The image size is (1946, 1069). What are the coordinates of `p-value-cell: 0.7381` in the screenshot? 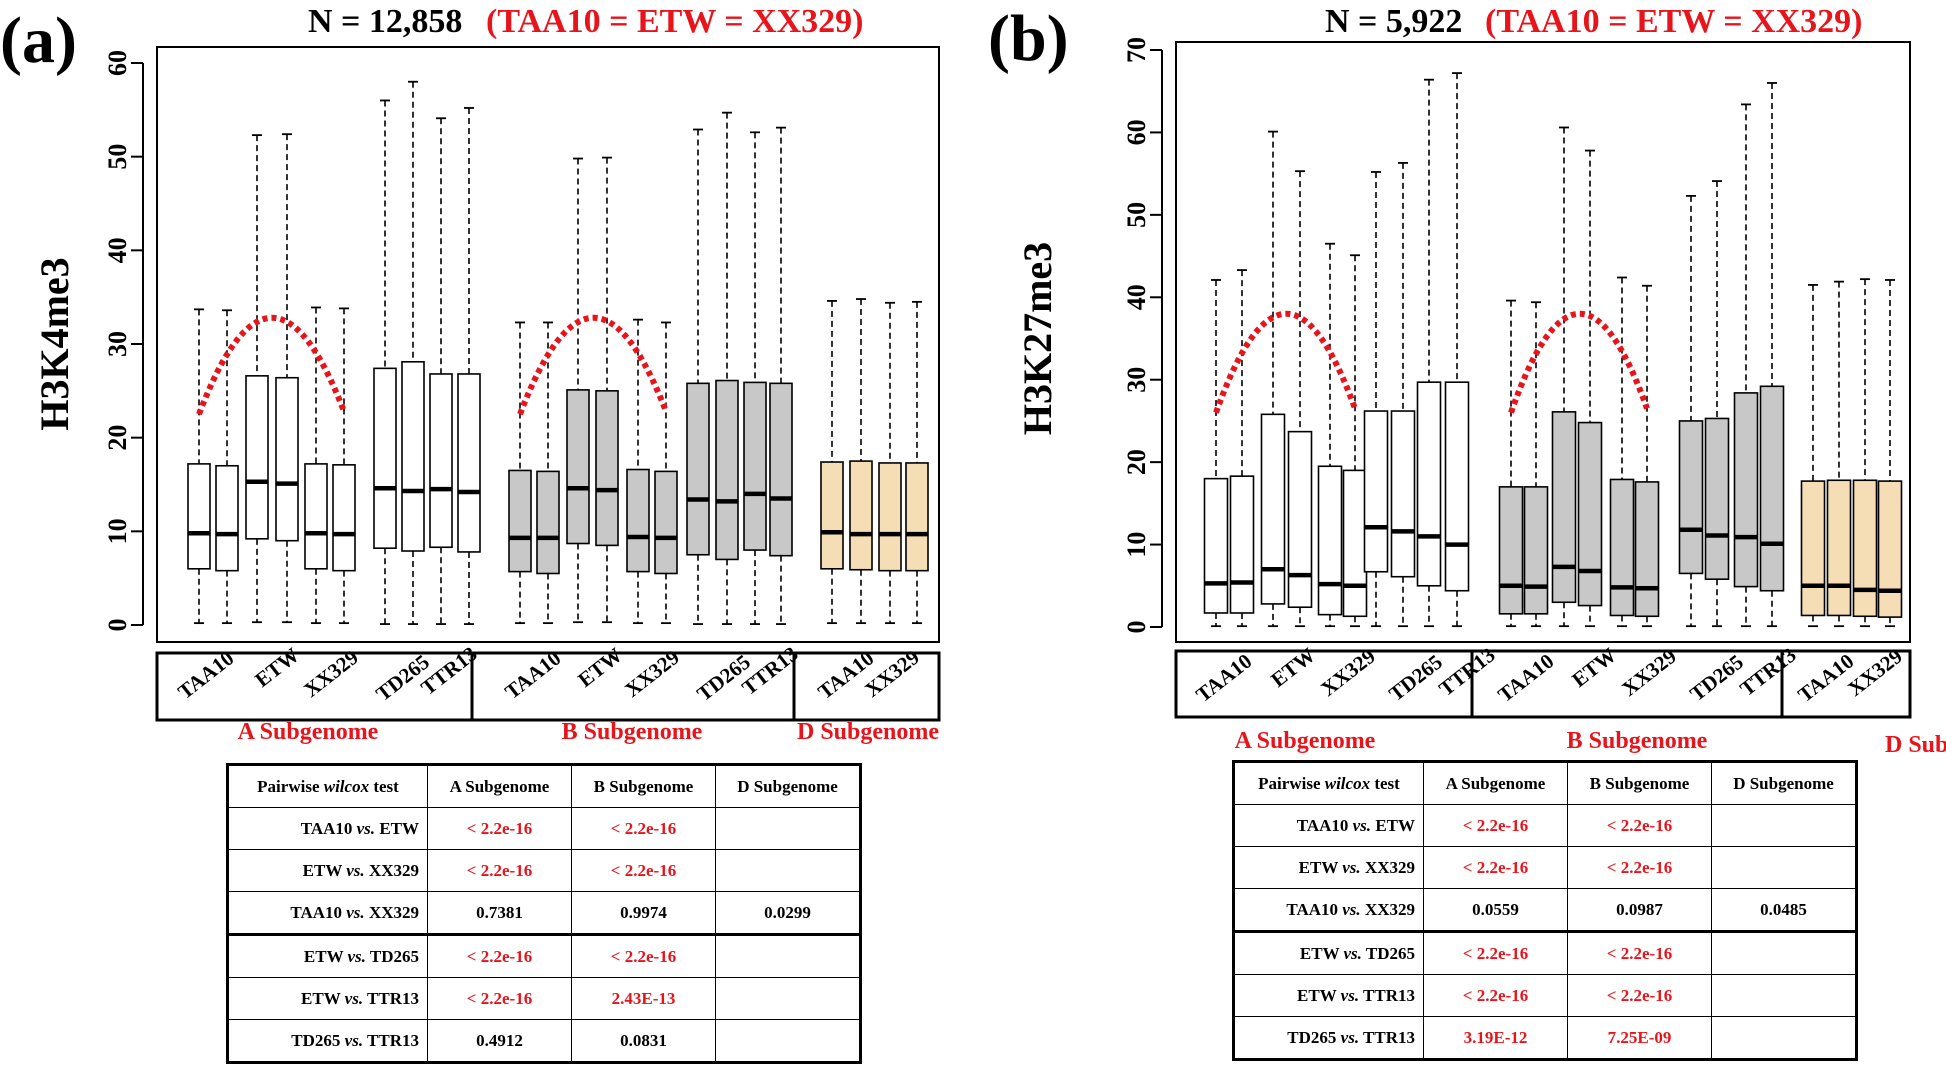 It's located at (499, 913).